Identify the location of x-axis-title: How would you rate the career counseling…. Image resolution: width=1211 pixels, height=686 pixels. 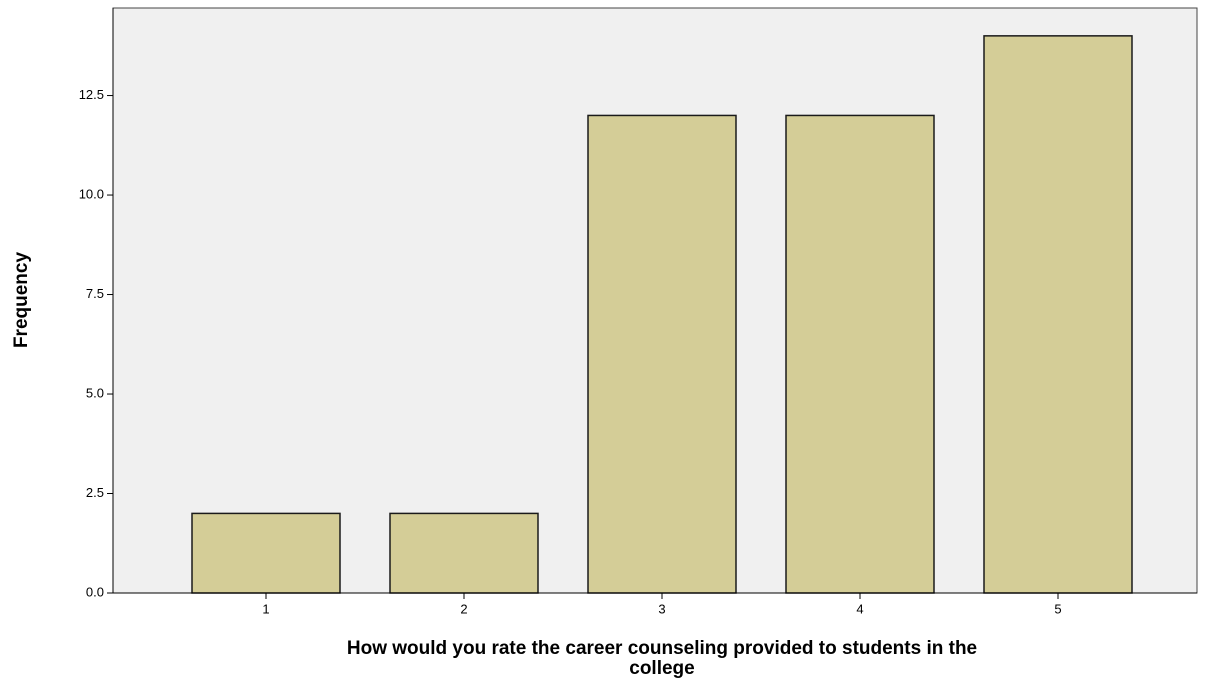
(662, 648).